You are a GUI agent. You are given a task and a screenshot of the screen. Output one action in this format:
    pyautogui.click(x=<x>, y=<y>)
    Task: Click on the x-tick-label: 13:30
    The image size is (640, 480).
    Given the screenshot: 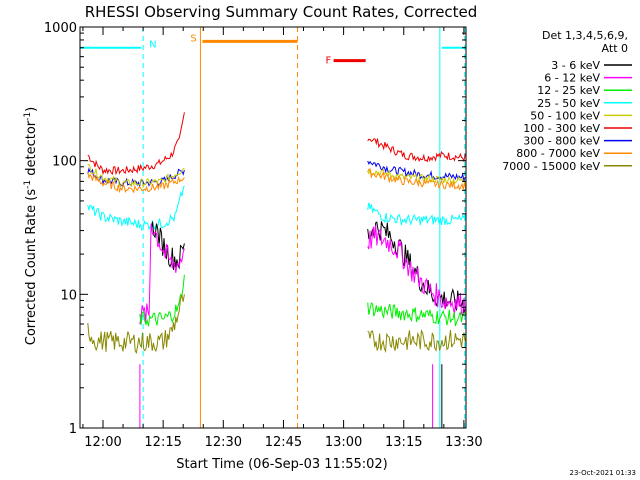 What is the action you would take?
    pyautogui.click(x=463, y=442)
    